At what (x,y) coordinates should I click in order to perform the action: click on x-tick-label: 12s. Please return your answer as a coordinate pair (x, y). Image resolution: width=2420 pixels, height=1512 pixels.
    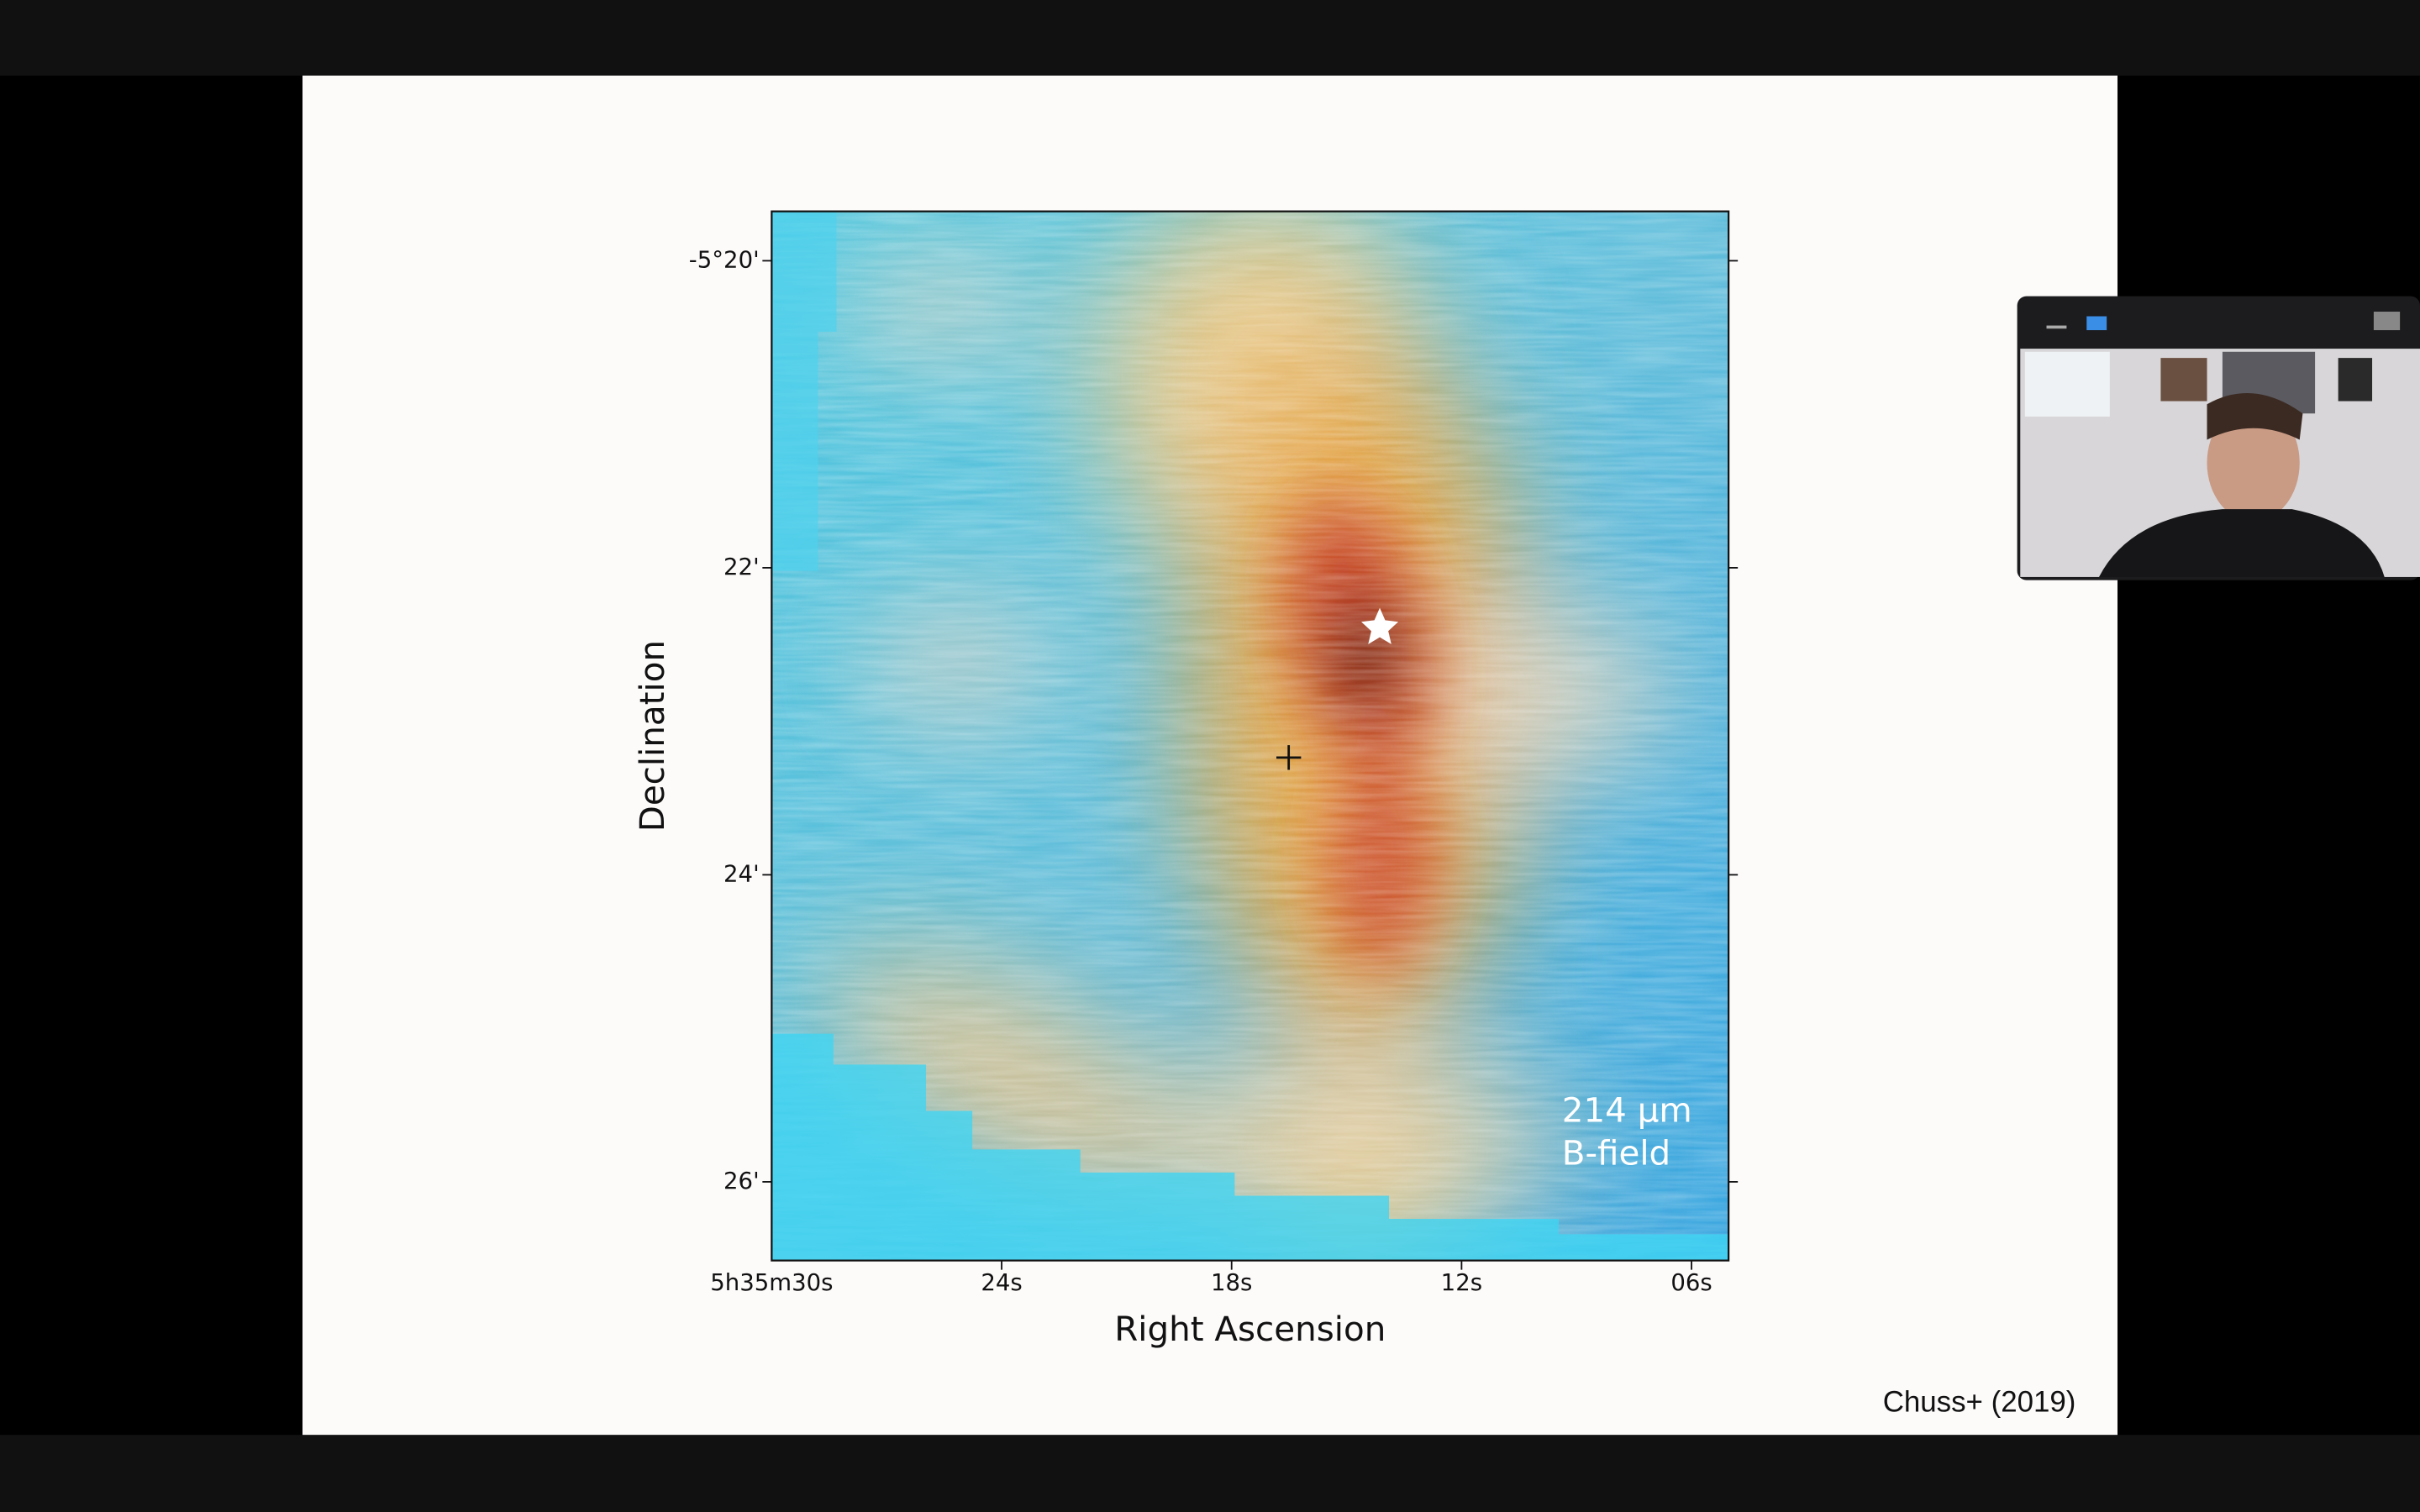
    Looking at the image, I should click on (1462, 1282).